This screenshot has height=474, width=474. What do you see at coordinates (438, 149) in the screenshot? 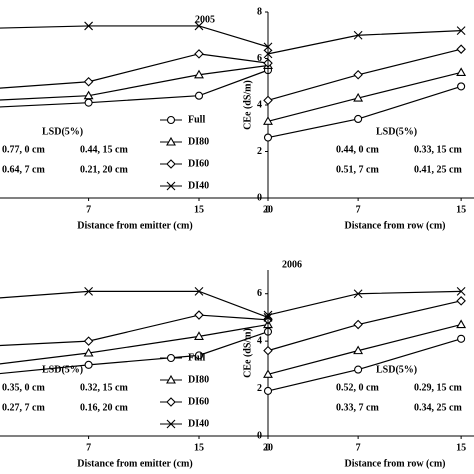
I see `annotation: 0.33, 15 cm` at bounding box center [438, 149].